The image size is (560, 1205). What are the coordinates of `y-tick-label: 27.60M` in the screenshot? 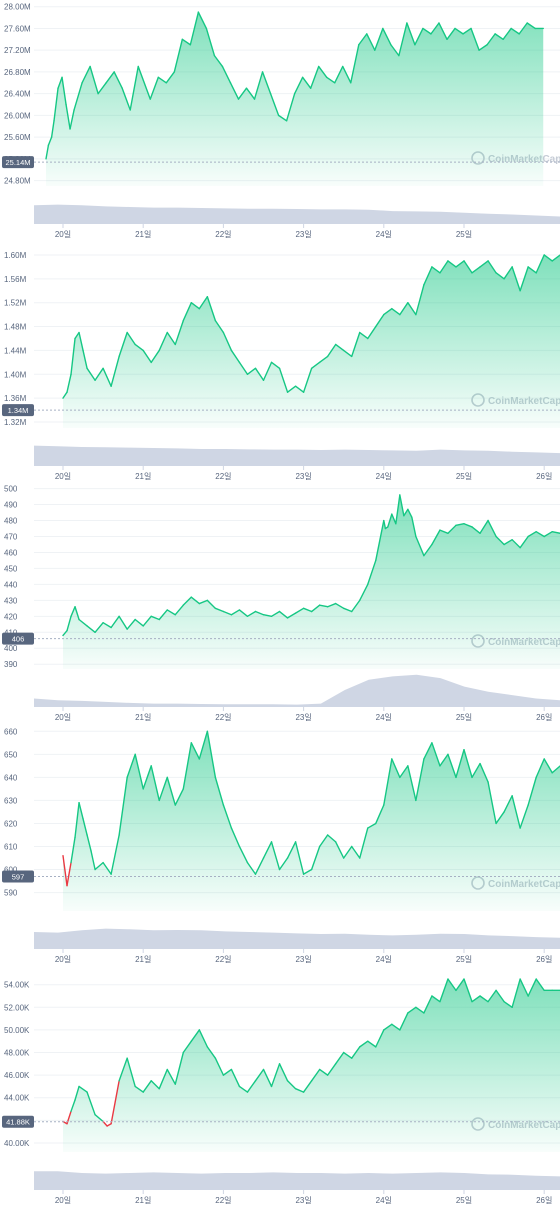 It's located at (17, 28).